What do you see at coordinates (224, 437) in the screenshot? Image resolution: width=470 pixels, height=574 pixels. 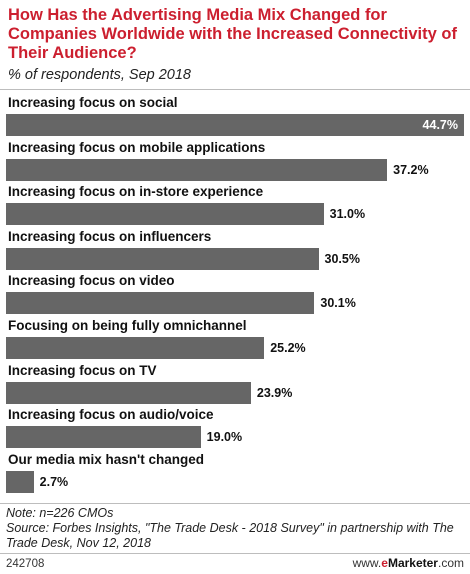 I see `value-label: 19.0%` at bounding box center [224, 437].